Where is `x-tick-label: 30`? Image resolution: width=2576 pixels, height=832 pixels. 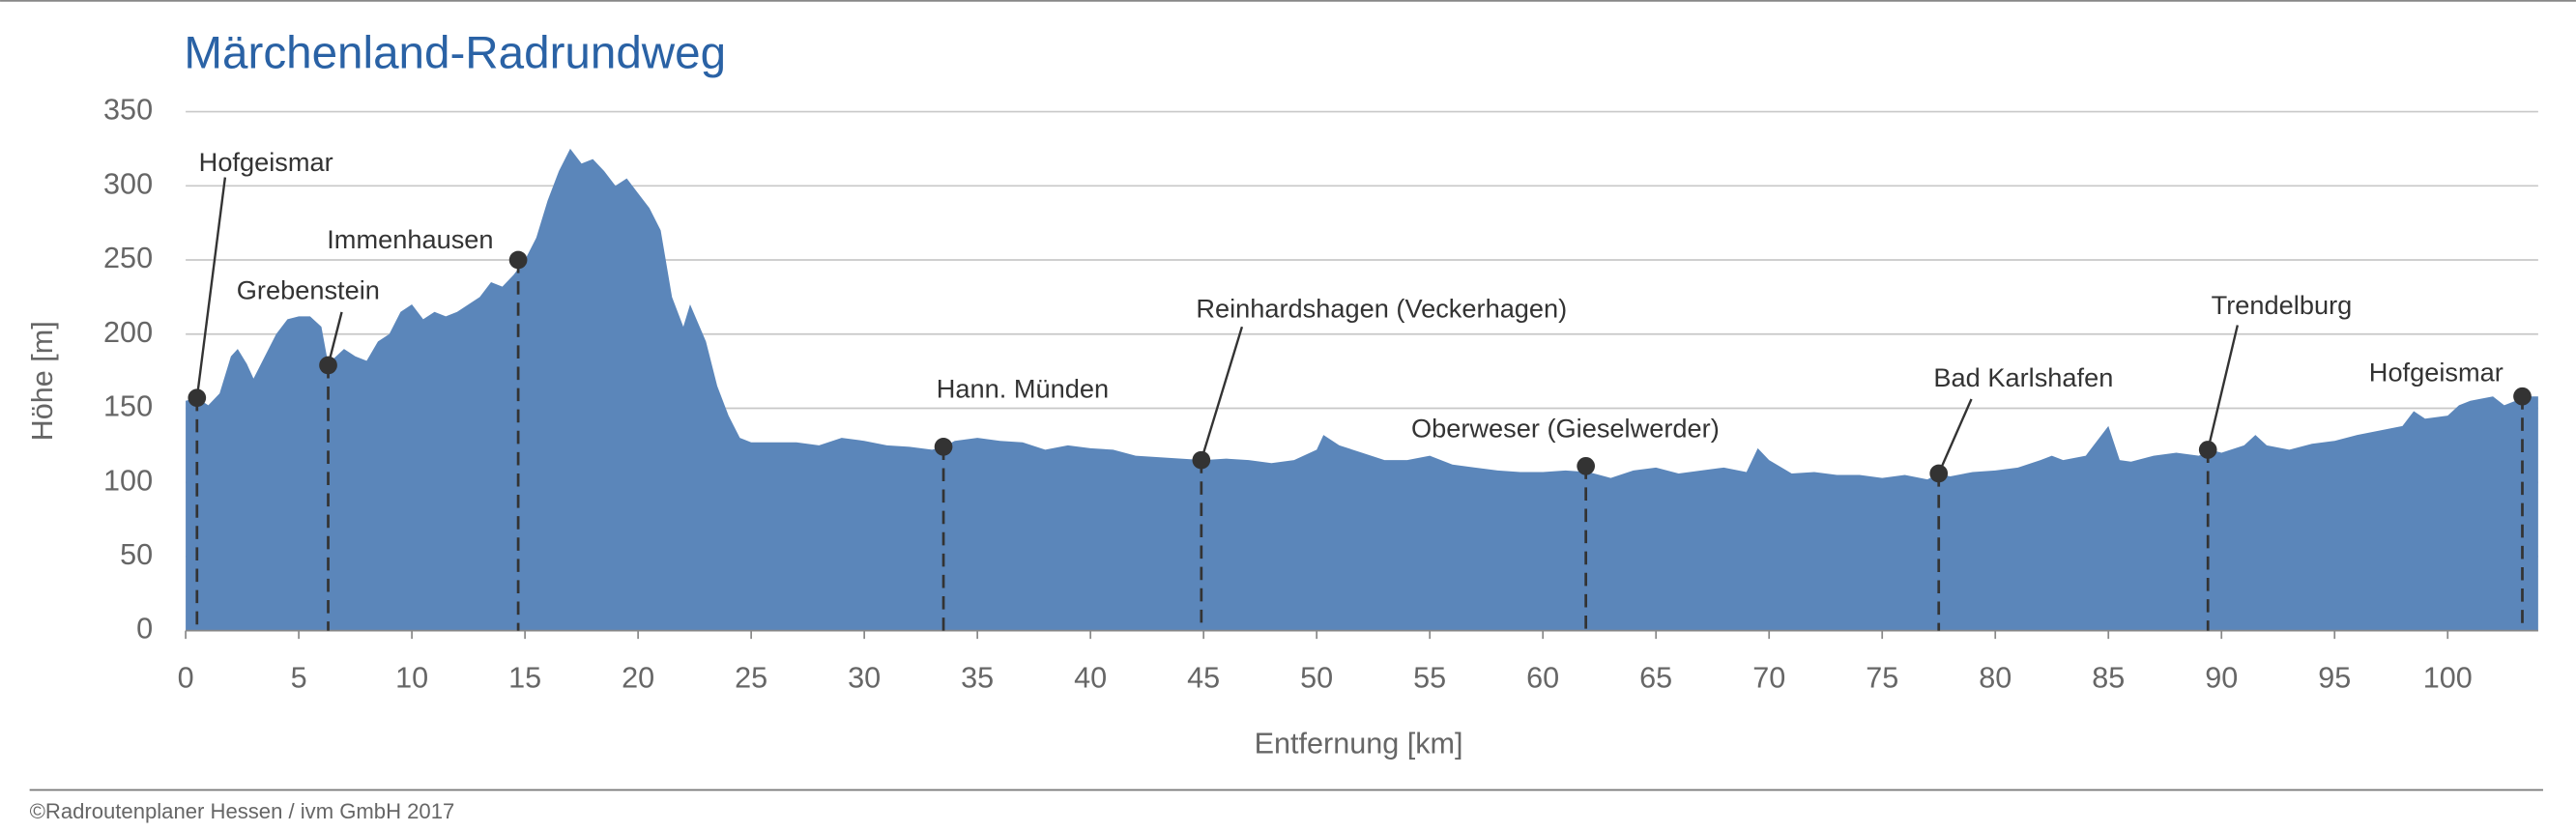 x-tick-label: 30 is located at coordinates (864, 678).